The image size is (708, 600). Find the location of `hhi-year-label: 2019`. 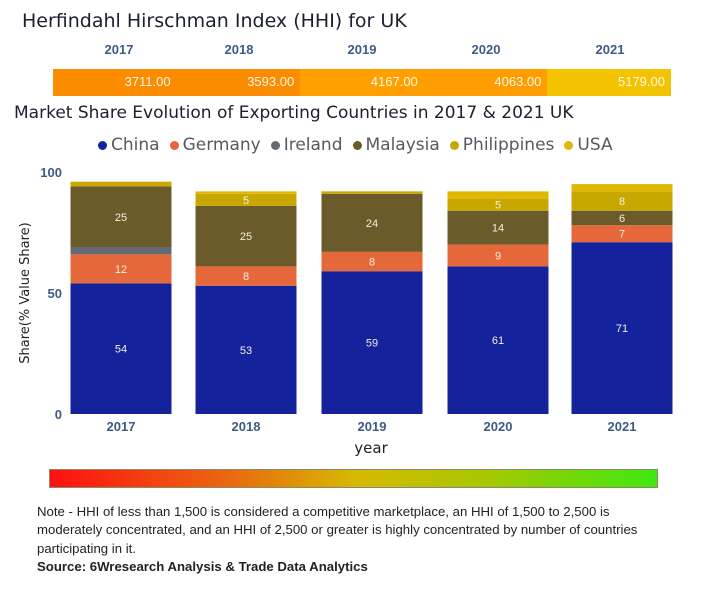

hhi-year-label: 2019 is located at coordinates (362, 49).